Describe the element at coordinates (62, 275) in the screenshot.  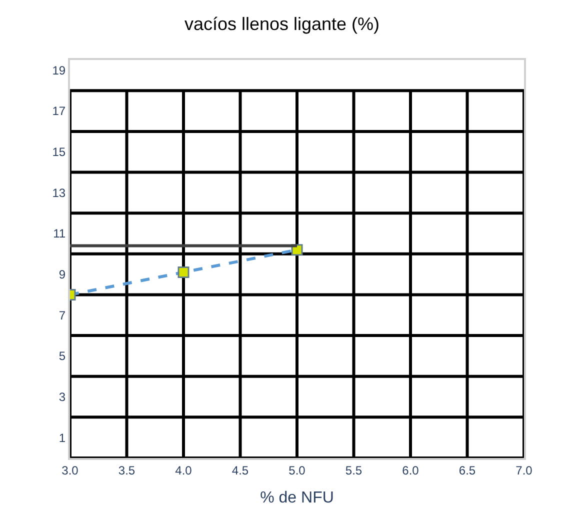
I see `y-tick-label: 9` at that location.